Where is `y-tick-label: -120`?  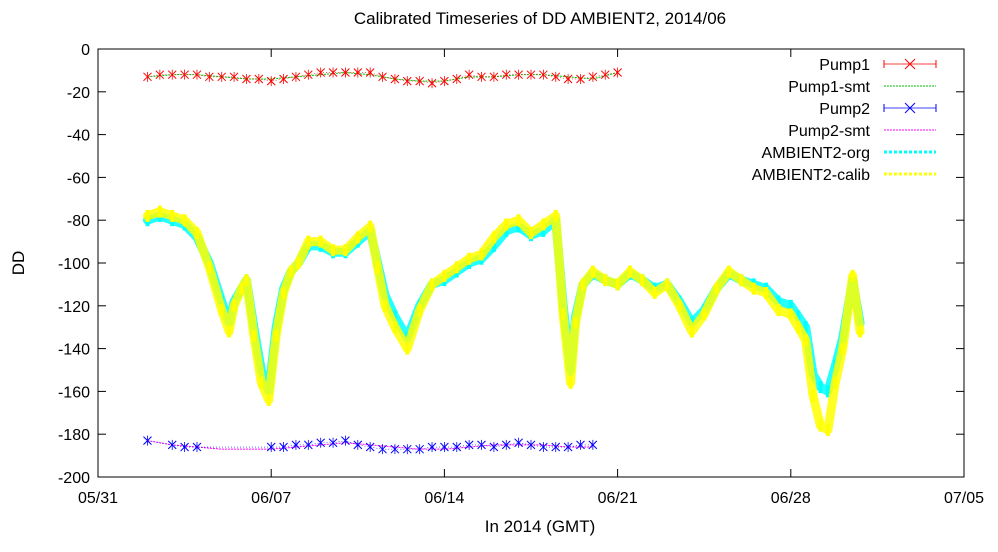
y-tick-label: -120 is located at coordinates (74, 307).